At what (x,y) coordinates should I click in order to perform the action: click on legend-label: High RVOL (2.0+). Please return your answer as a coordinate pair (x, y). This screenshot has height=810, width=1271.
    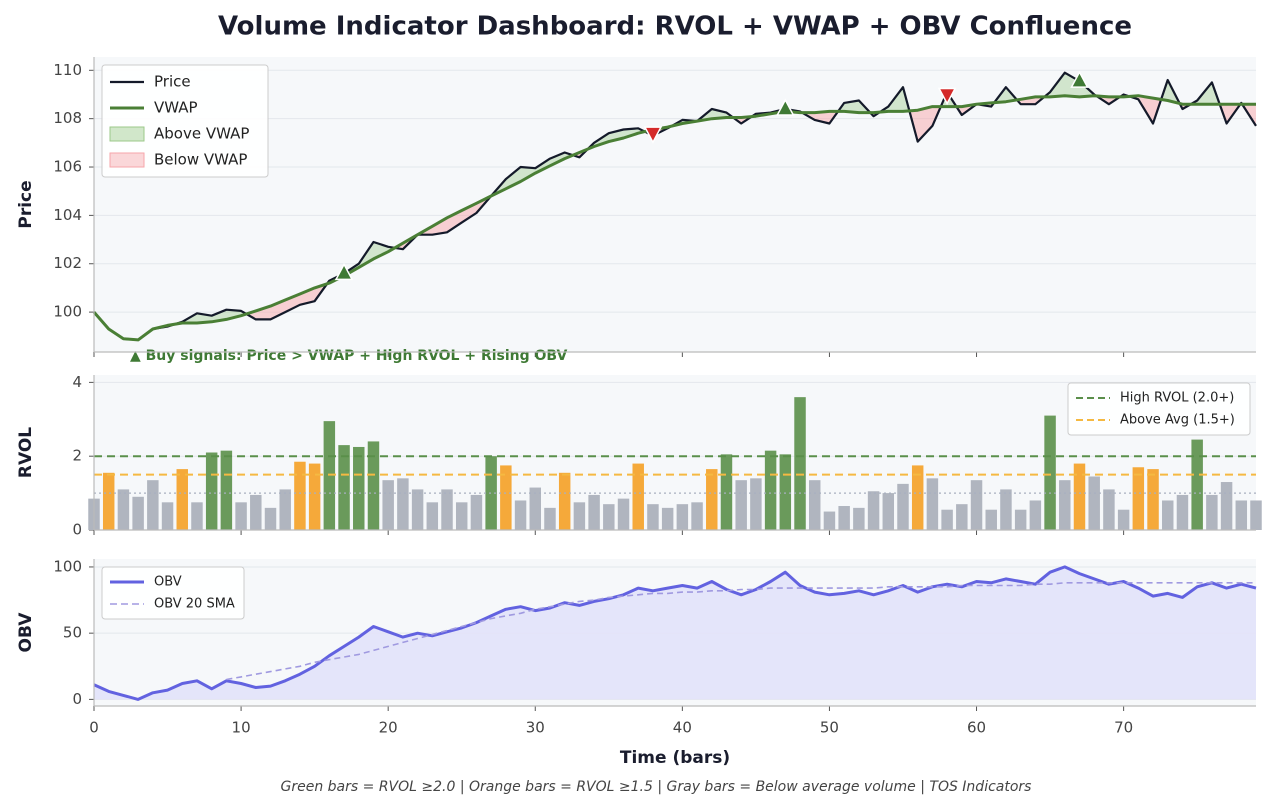
    Looking at the image, I should click on (1177, 398).